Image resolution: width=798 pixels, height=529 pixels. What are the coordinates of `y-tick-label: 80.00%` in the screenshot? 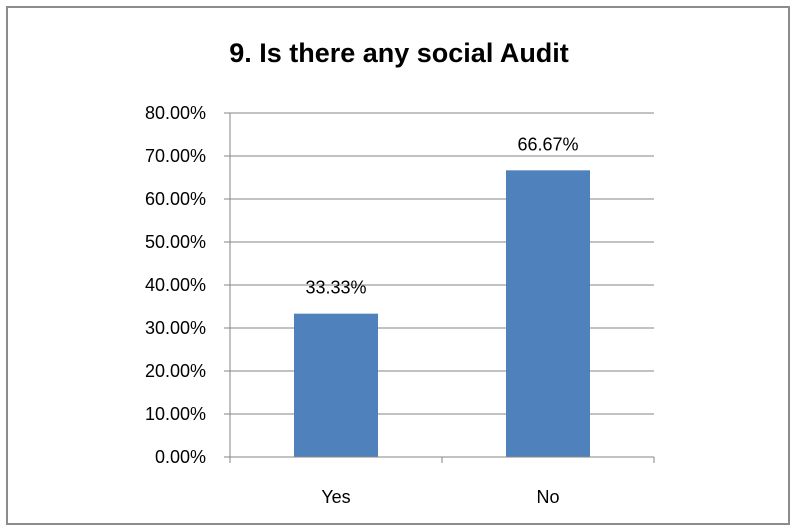 It's located at (175, 113).